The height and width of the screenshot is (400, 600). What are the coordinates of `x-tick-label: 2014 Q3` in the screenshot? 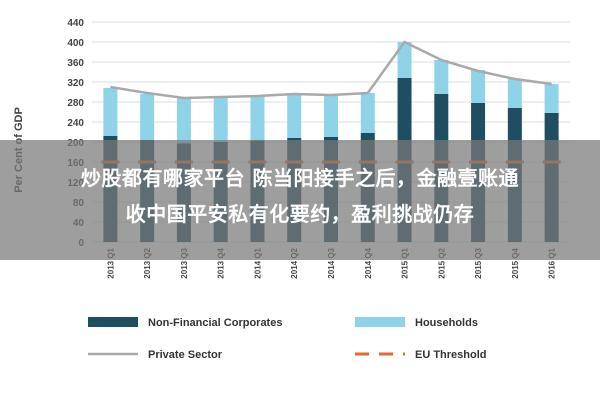 It's located at (331, 262).